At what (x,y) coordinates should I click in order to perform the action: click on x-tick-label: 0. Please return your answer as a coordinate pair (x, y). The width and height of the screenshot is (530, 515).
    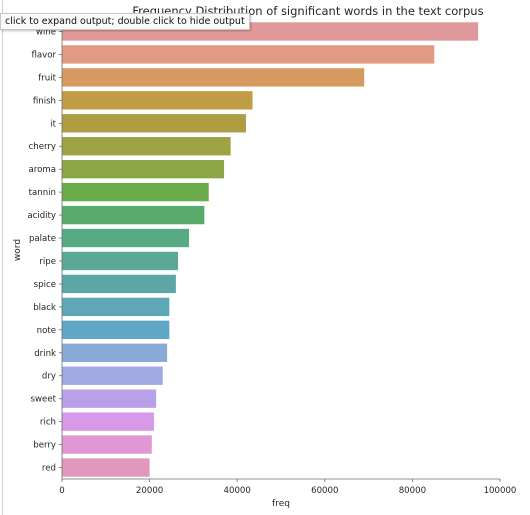
    Looking at the image, I should click on (61, 491).